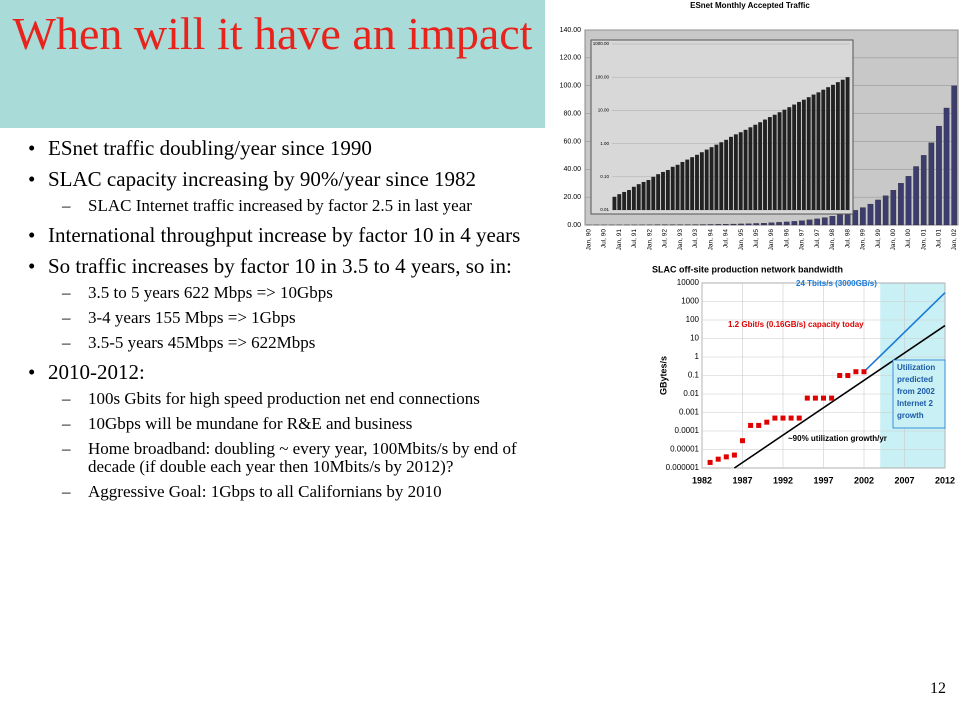 Image resolution: width=960 pixels, height=720 pixels. Describe the element at coordinates (680, 240) in the screenshot. I see `x-tick-label: Jan, 93` at that location.